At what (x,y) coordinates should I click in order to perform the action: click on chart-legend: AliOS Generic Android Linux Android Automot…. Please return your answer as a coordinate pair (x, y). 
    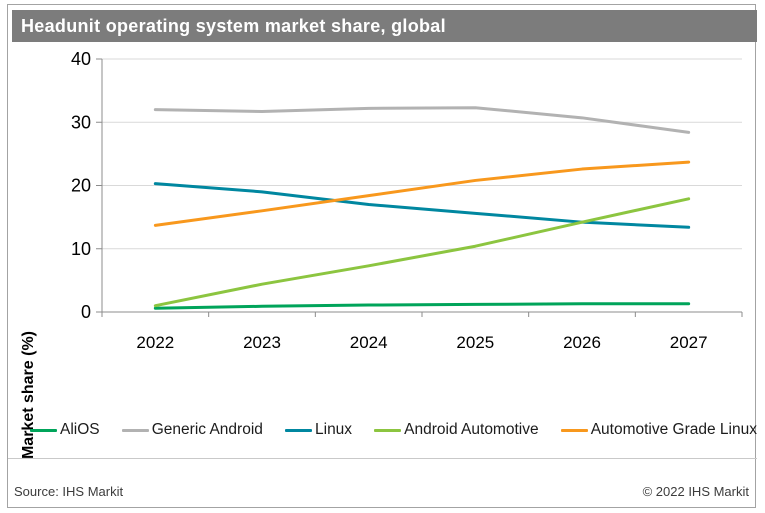
    Looking at the image, I should click on (393, 430).